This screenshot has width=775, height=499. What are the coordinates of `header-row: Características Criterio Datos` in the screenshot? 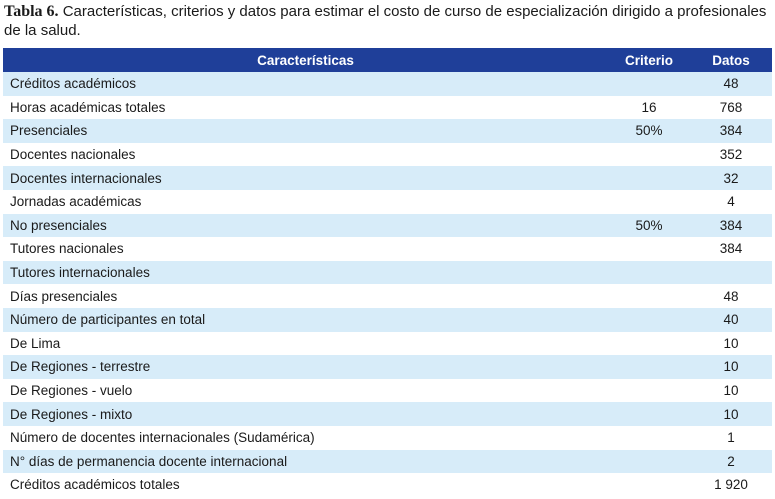 It's located at (387, 60).